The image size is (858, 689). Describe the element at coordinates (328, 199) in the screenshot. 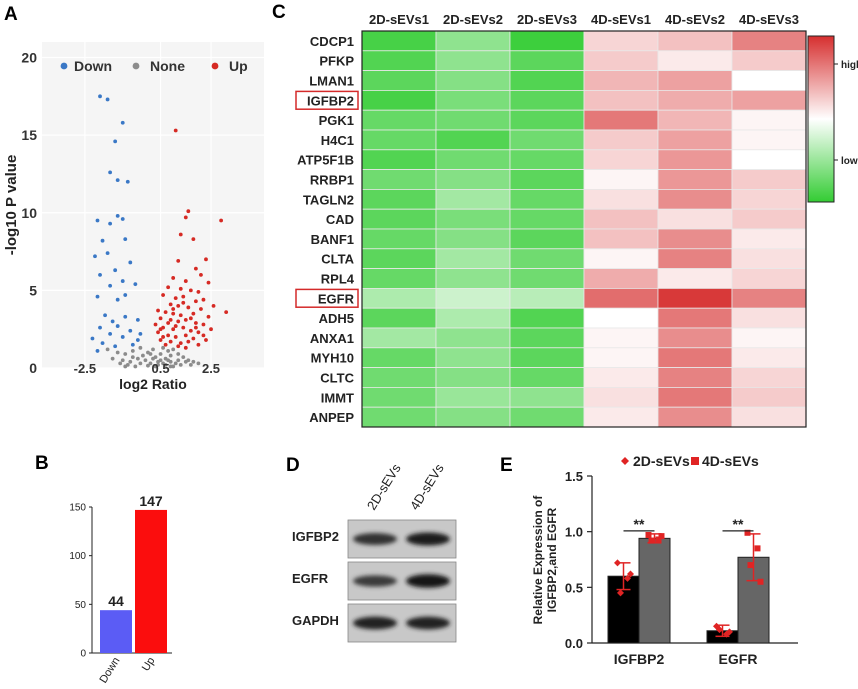

I see `row-label: TAGLN2` at that location.